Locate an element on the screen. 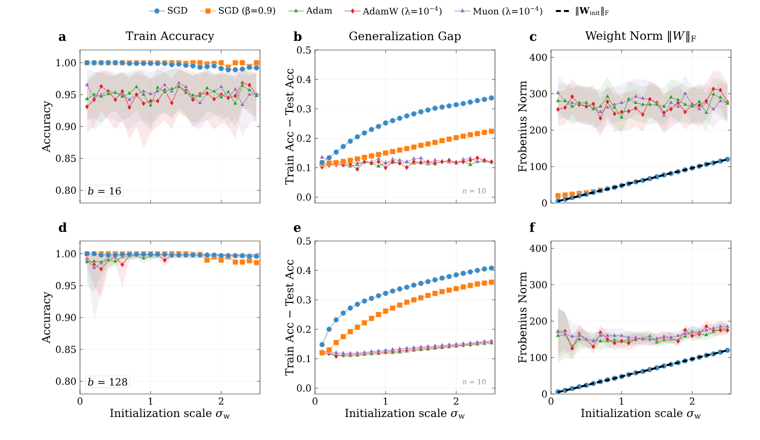 This screenshot has width=760, height=440. annotation: b = 128 is located at coordinates (108, 382).